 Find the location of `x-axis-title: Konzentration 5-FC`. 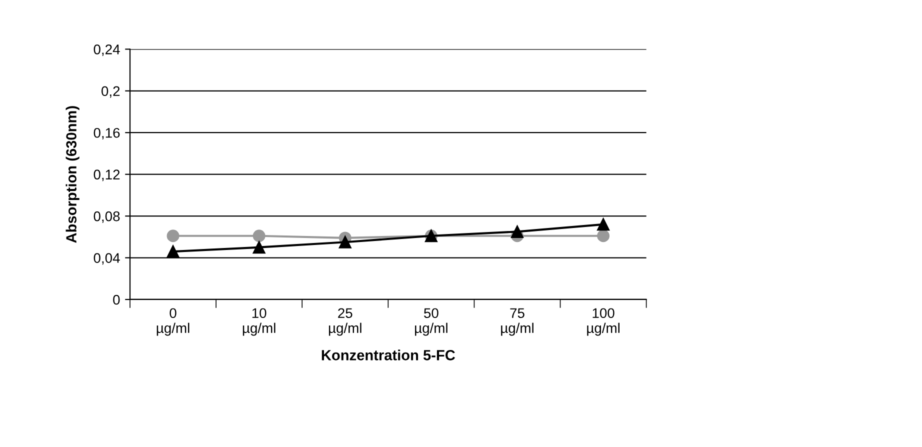

x-axis-title: Konzentration 5-FC is located at coordinates (389, 355).